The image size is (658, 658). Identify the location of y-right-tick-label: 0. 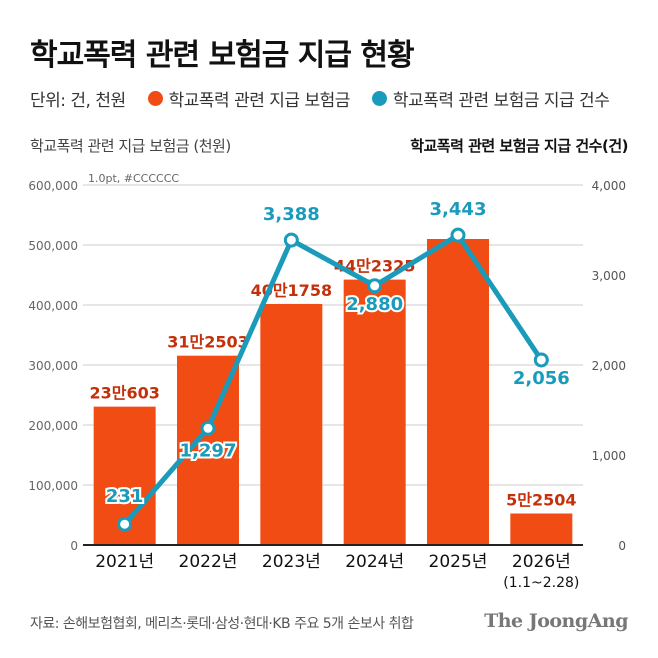
(622, 546).